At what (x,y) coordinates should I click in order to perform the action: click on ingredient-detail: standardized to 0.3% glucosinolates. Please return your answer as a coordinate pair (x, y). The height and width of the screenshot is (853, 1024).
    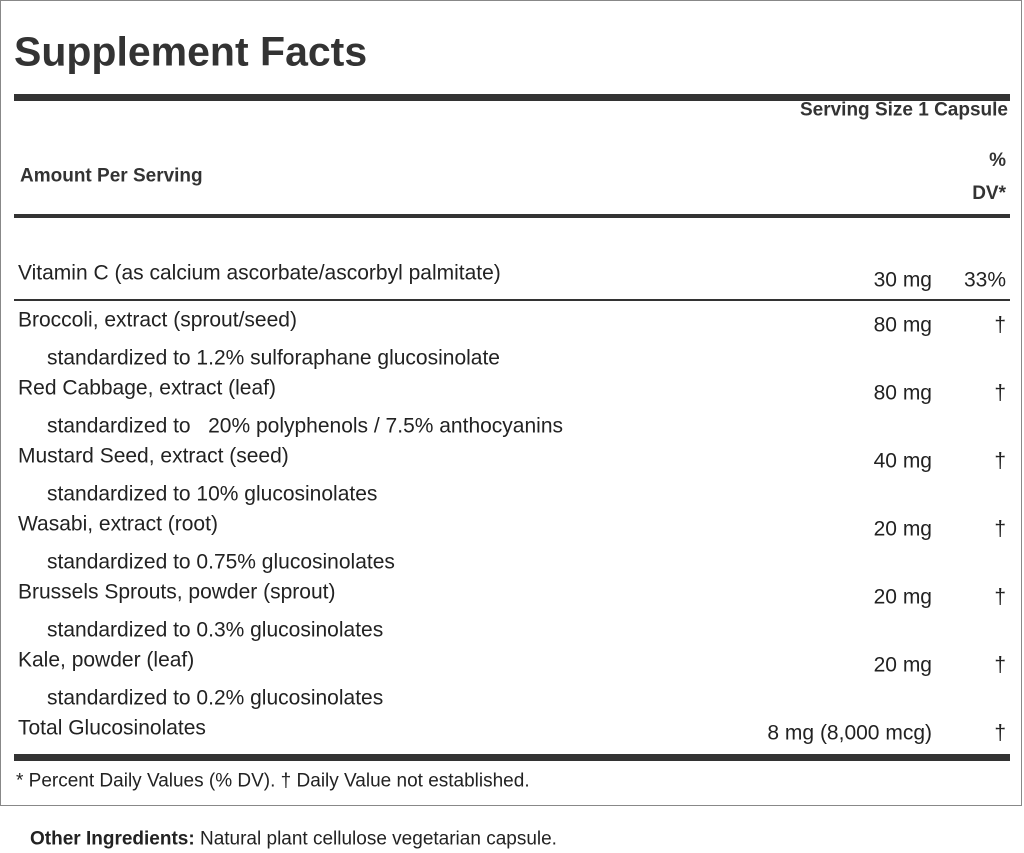
    Looking at the image, I should click on (215, 630).